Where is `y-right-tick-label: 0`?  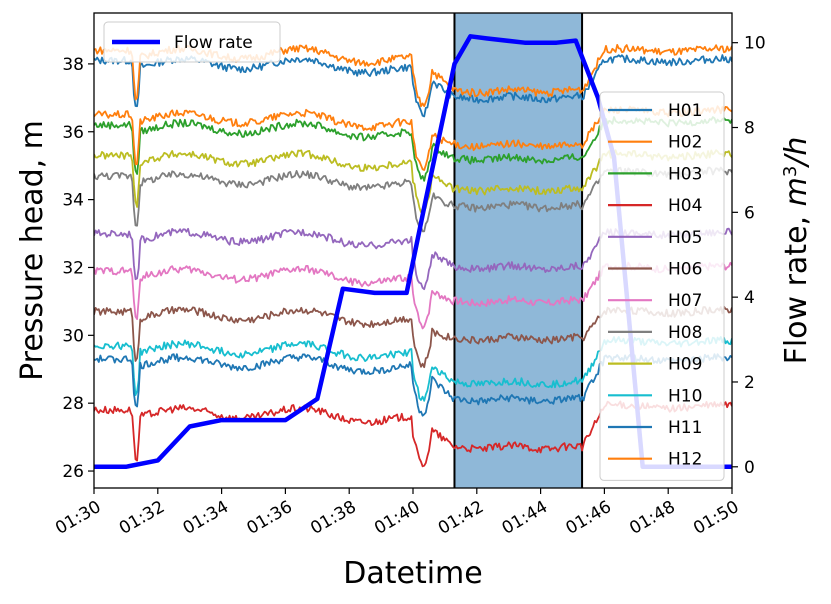
y-right-tick-label: 0 is located at coordinates (749, 468).